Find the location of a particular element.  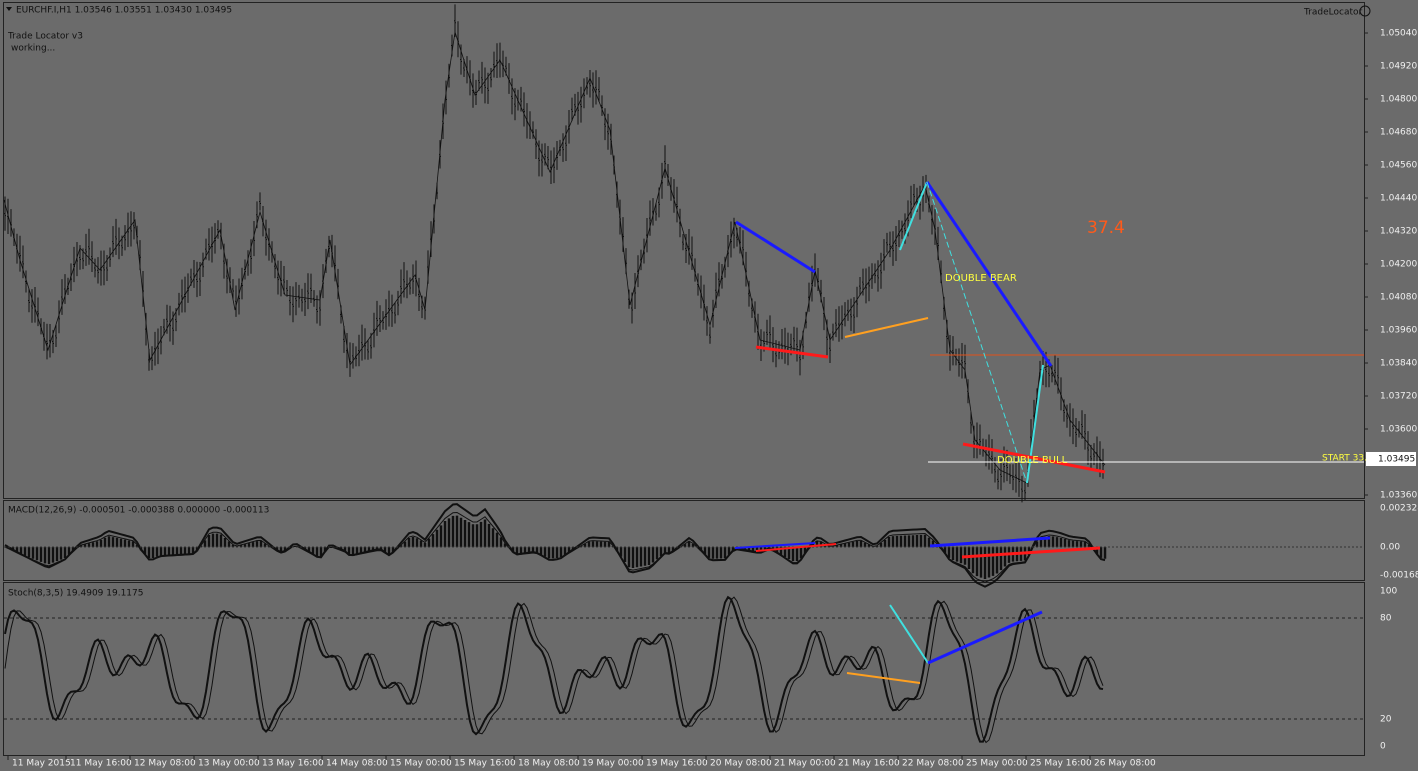

time-tick-label: 25 May 00:00 is located at coordinates (997, 764).